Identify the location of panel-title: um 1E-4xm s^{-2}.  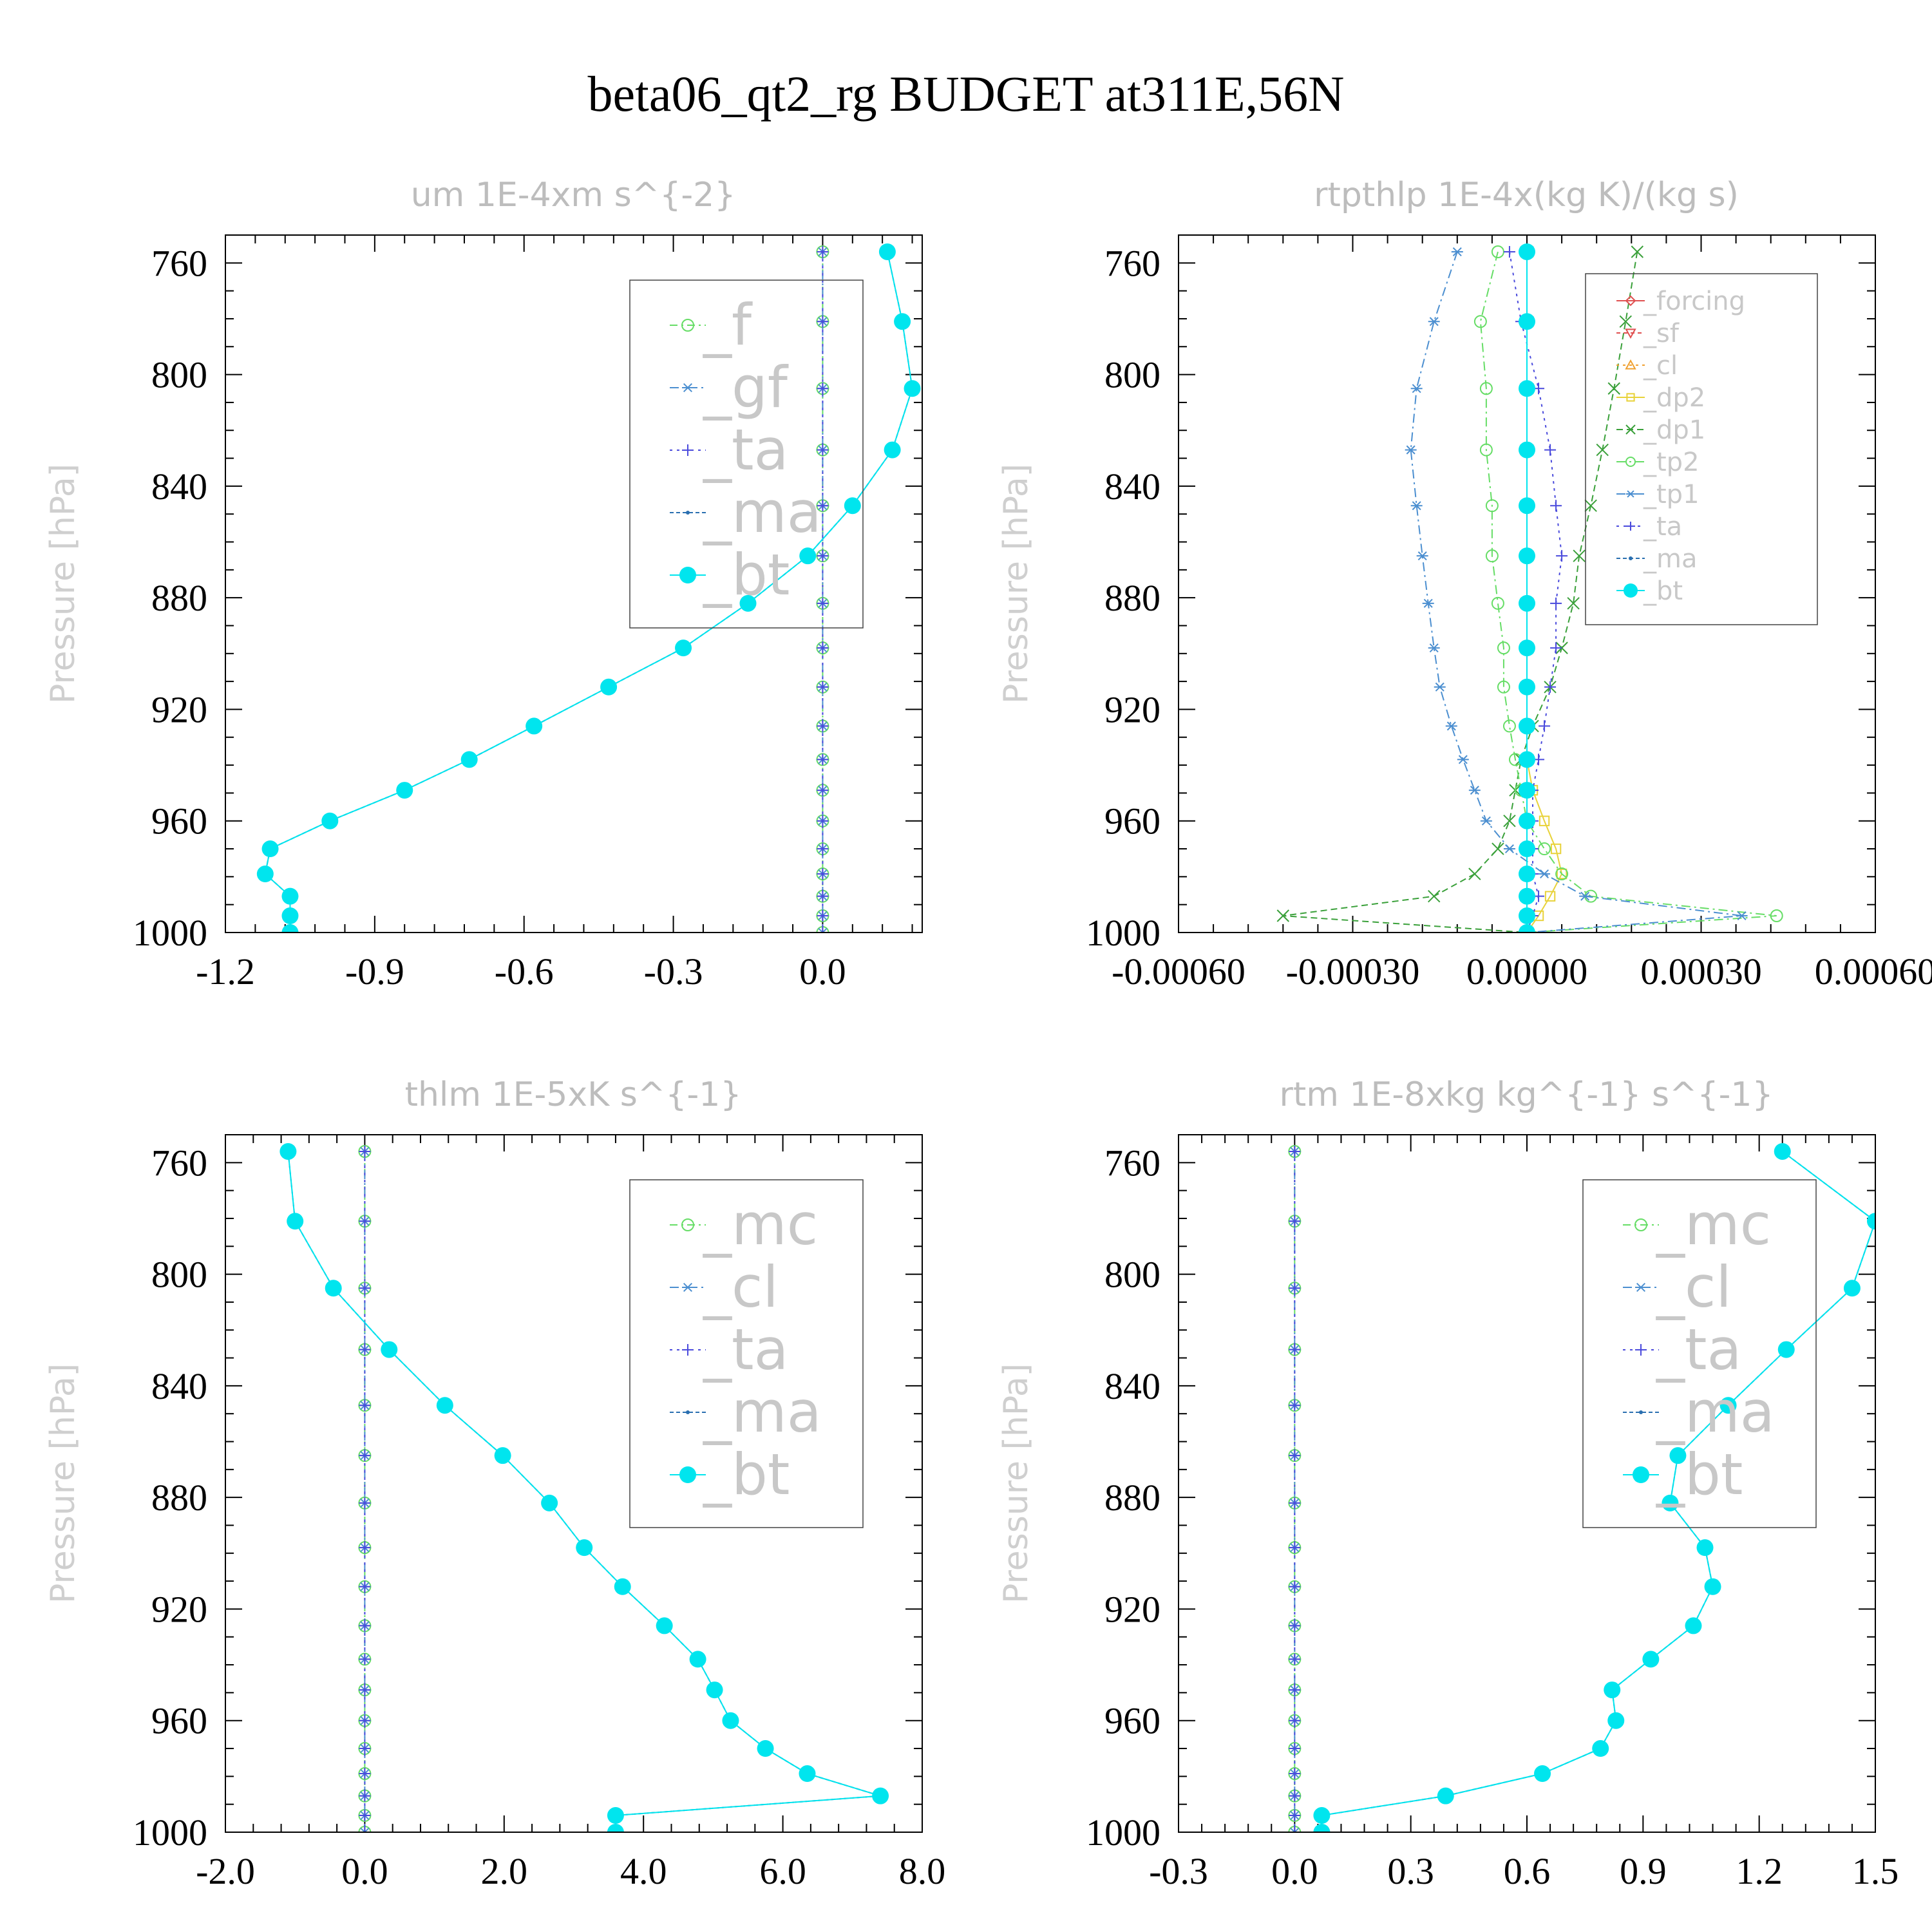
(573, 195).